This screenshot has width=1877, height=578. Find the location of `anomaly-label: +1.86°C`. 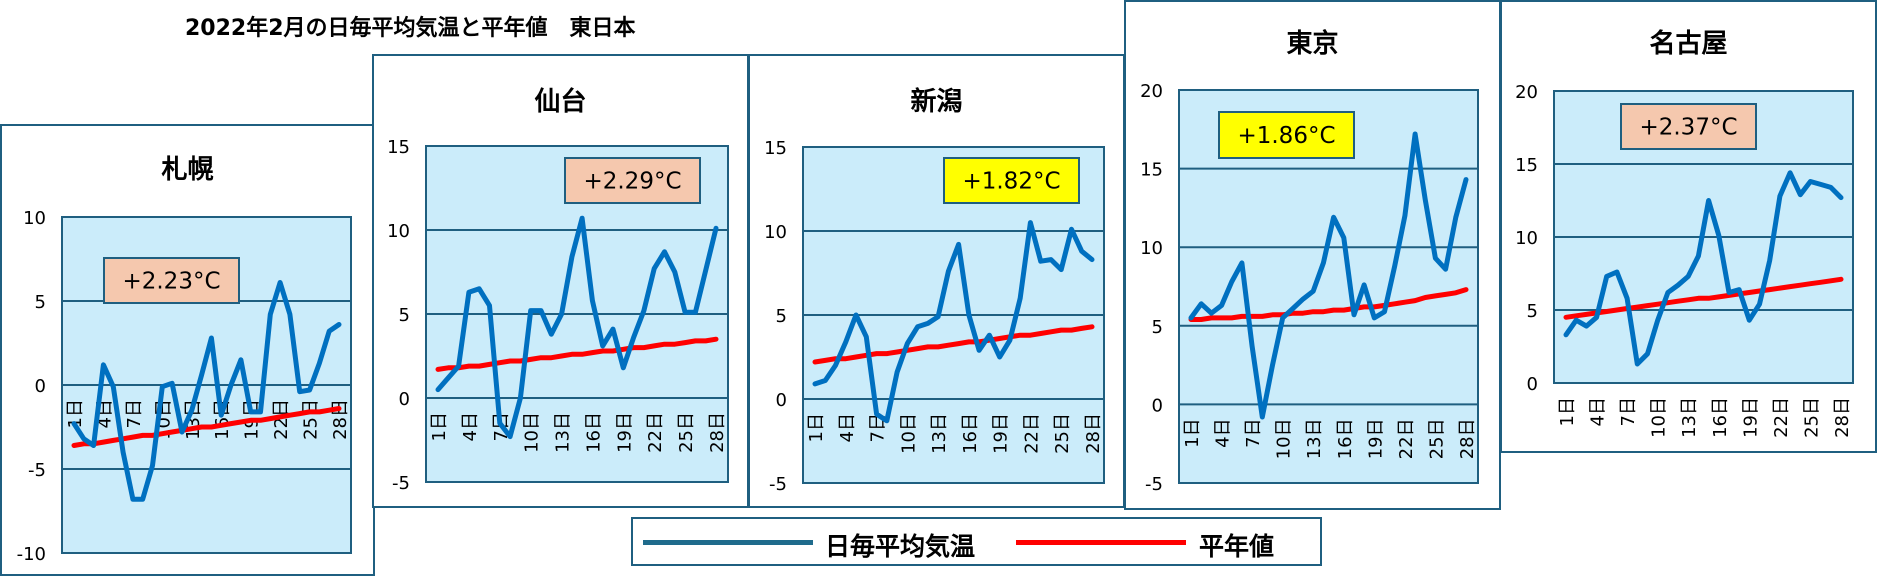

anomaly-label: +1.86°C is located at coordinates (1286, 136).